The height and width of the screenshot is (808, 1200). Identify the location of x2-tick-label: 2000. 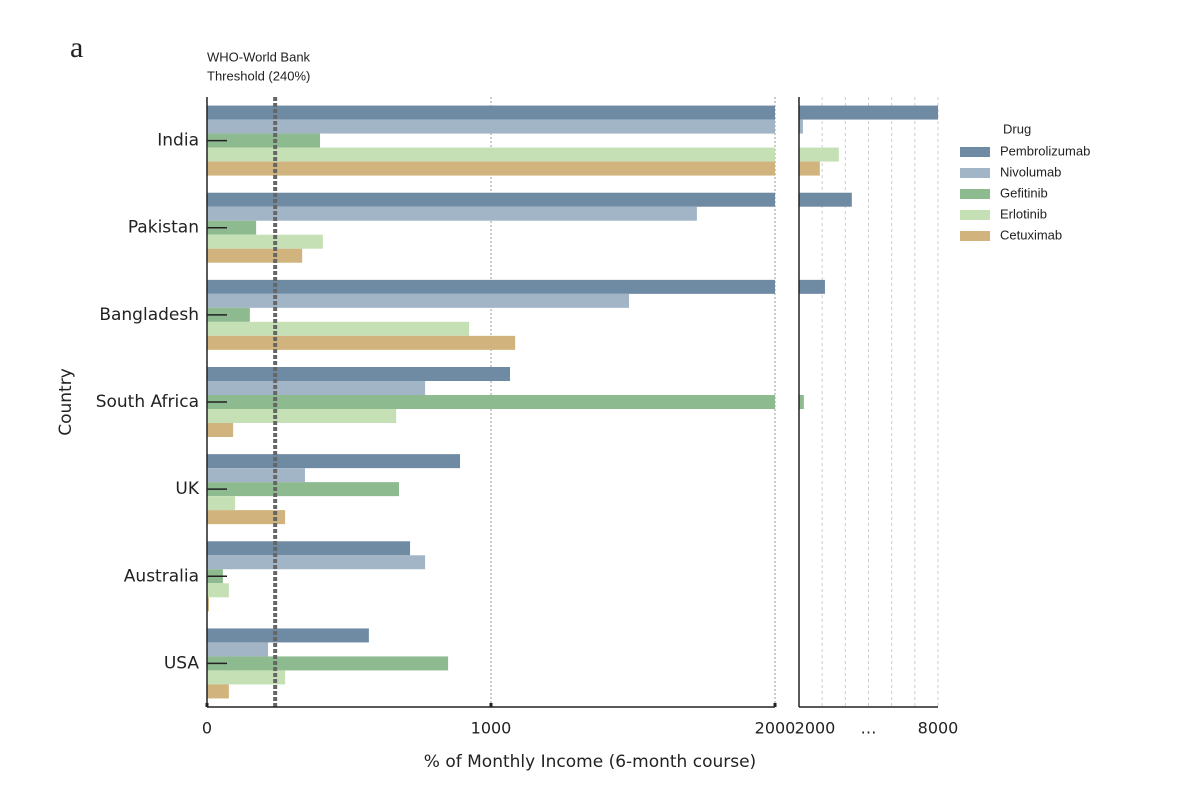
(815, 728).